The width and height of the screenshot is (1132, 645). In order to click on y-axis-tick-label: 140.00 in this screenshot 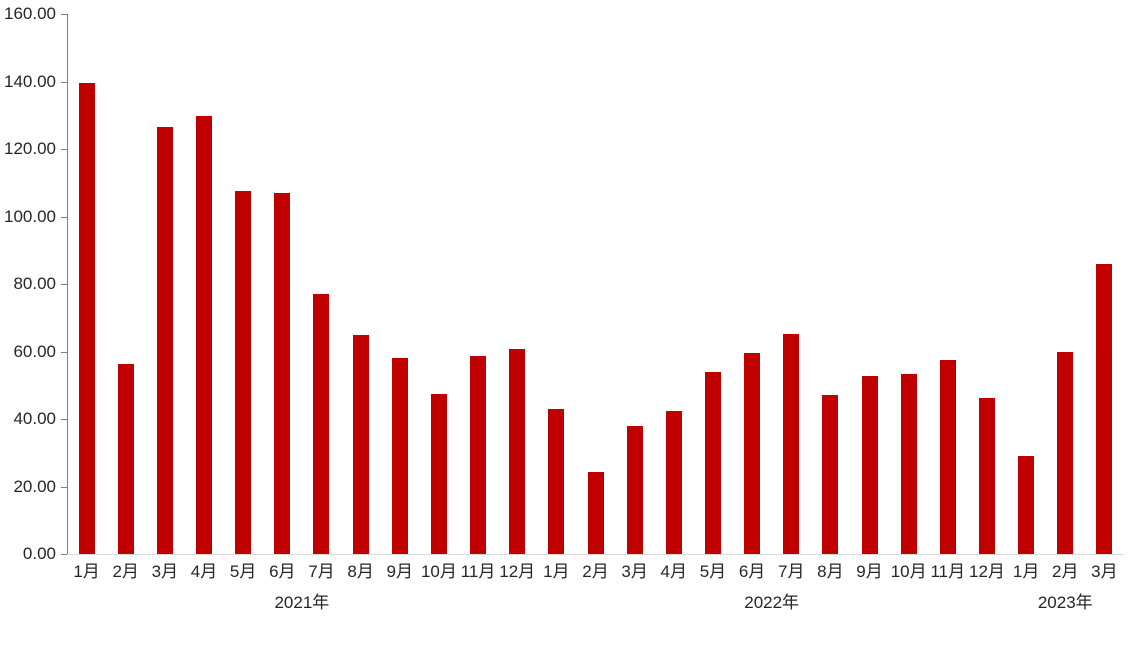, I will do `click(30, 81)`.